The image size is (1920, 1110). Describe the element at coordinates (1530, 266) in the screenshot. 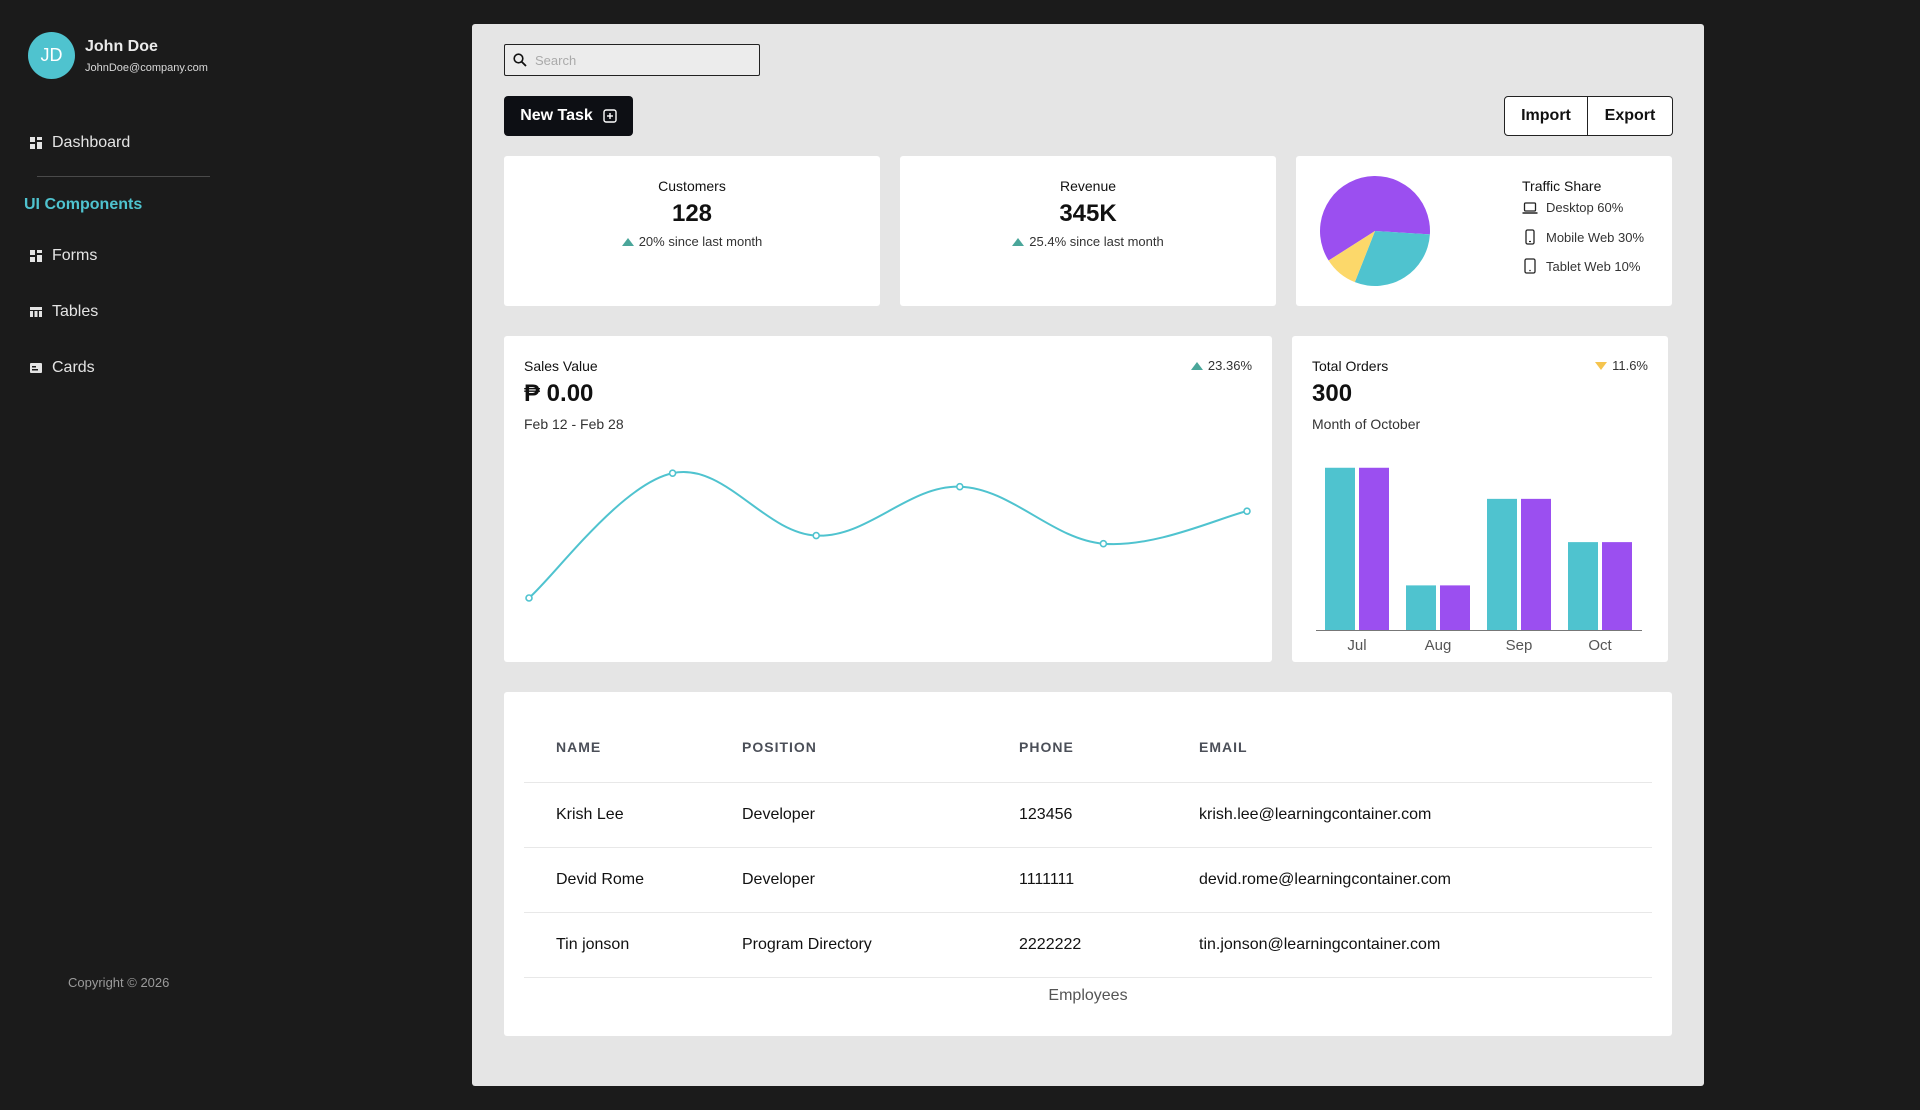

I see `tablet-icon` at that location.